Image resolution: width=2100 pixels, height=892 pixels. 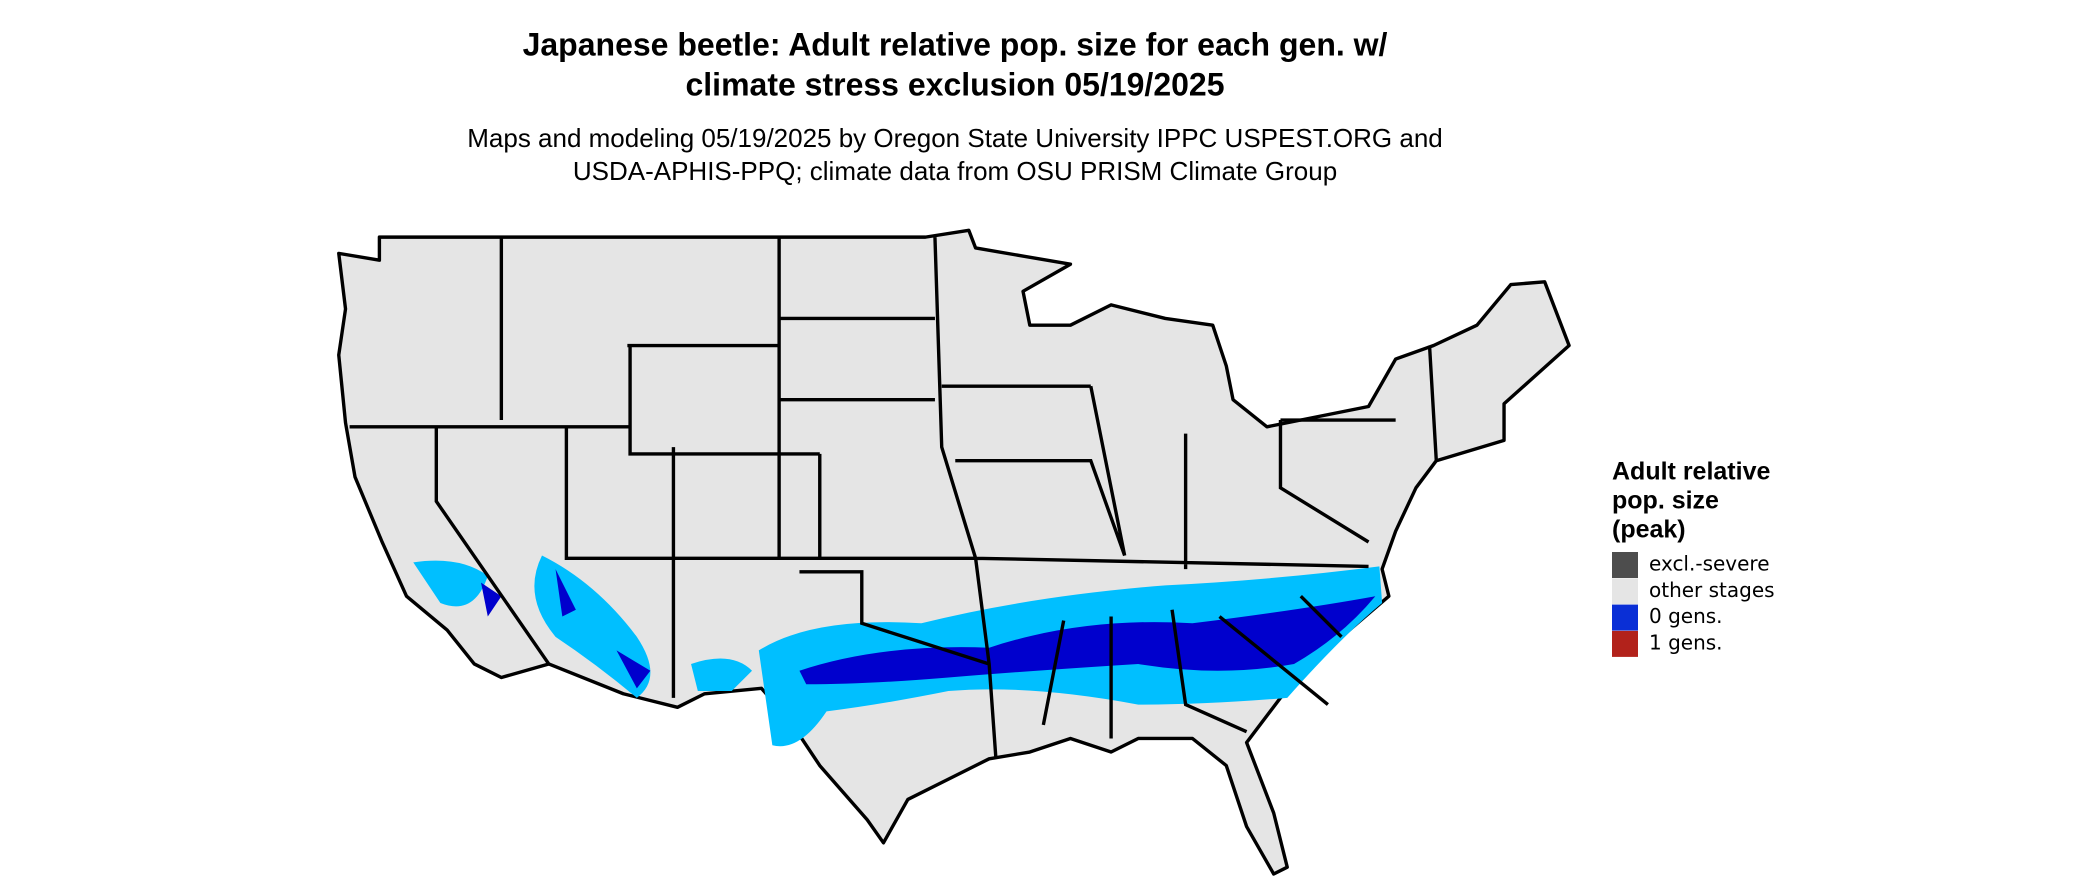 I want to click on legend-label: 1 gens., so click(x=1686, y=642).